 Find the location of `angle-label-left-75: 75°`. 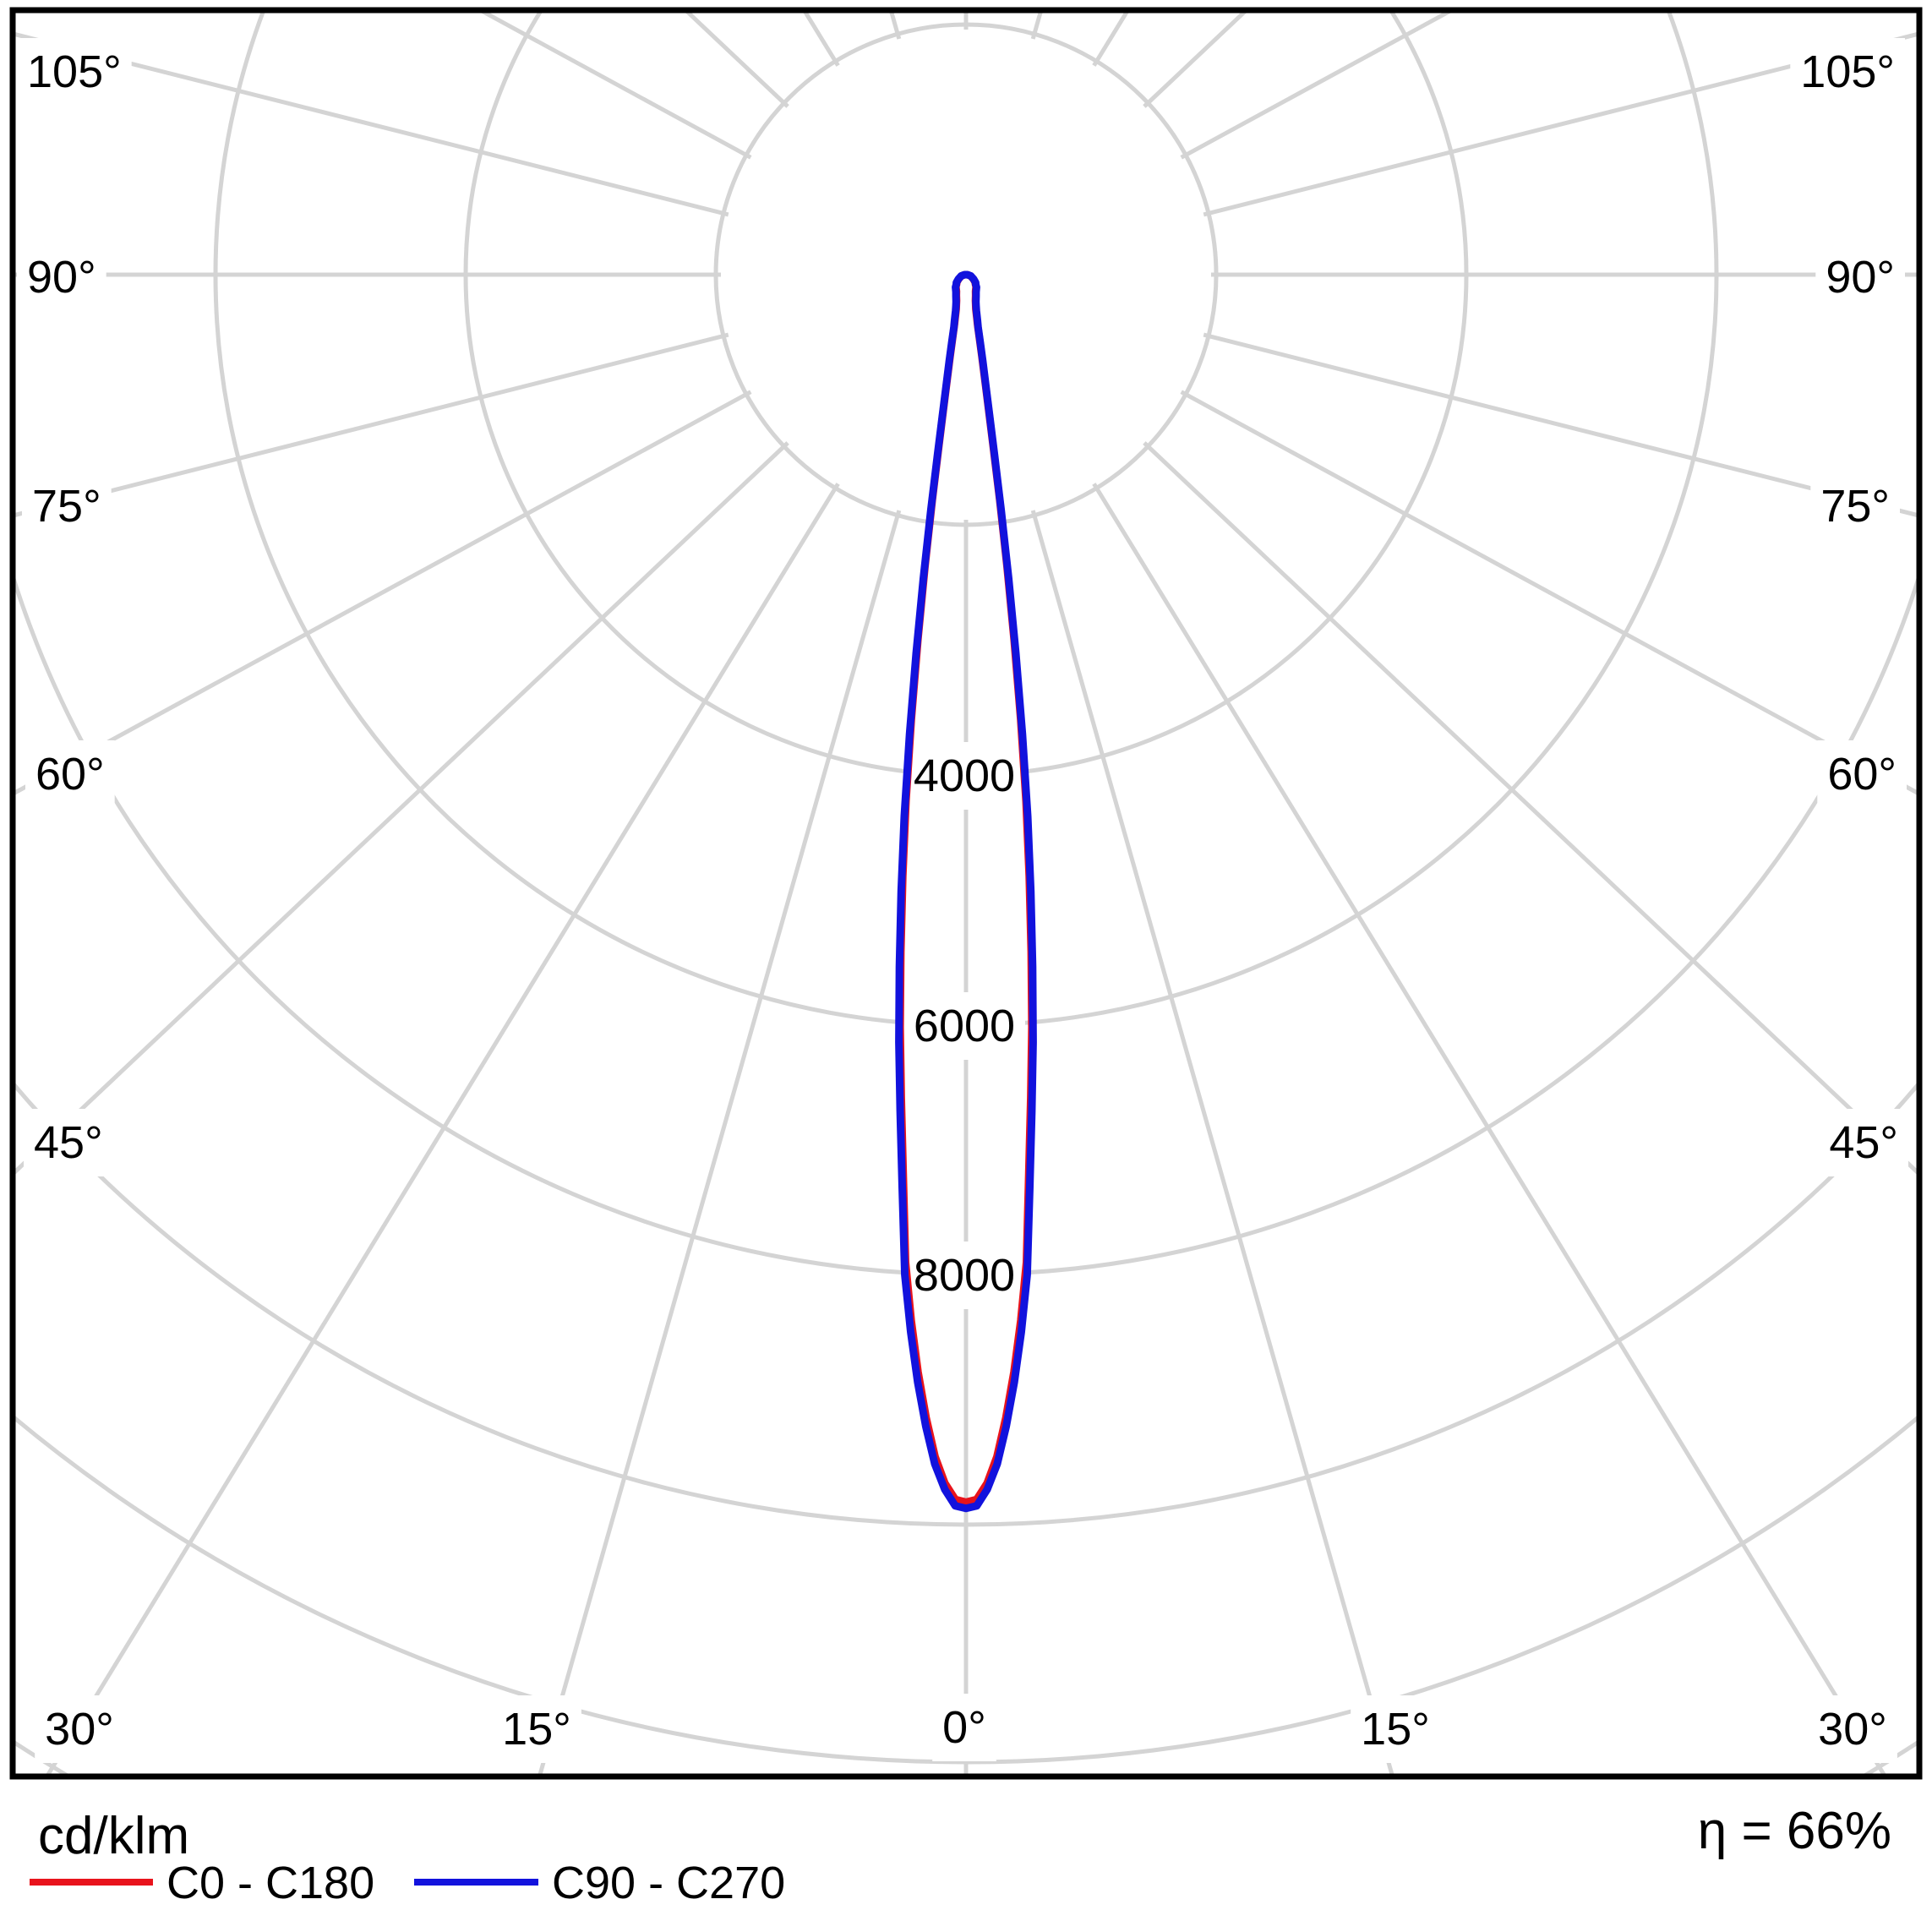

angle-label-left-75: 75° is located at coordinates (66, 506).